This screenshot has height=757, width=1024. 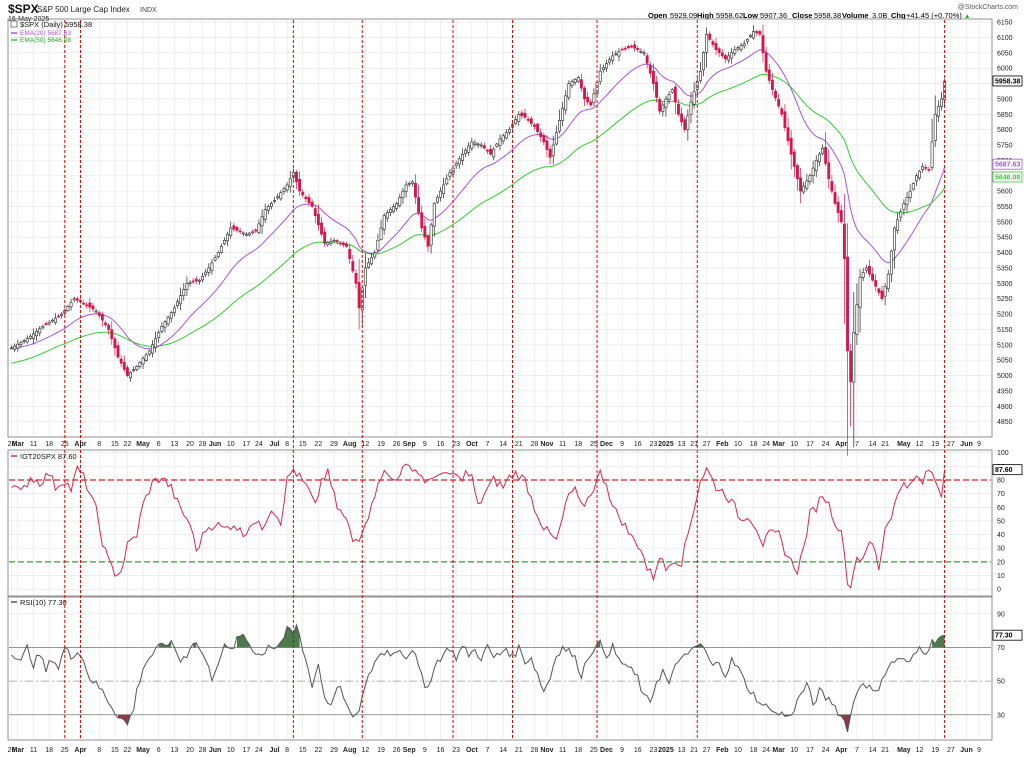 What do you see at coordinates (159, 444) in the screenshot?
I see `x-tick-label: 6` at bounding box center [159, 444].